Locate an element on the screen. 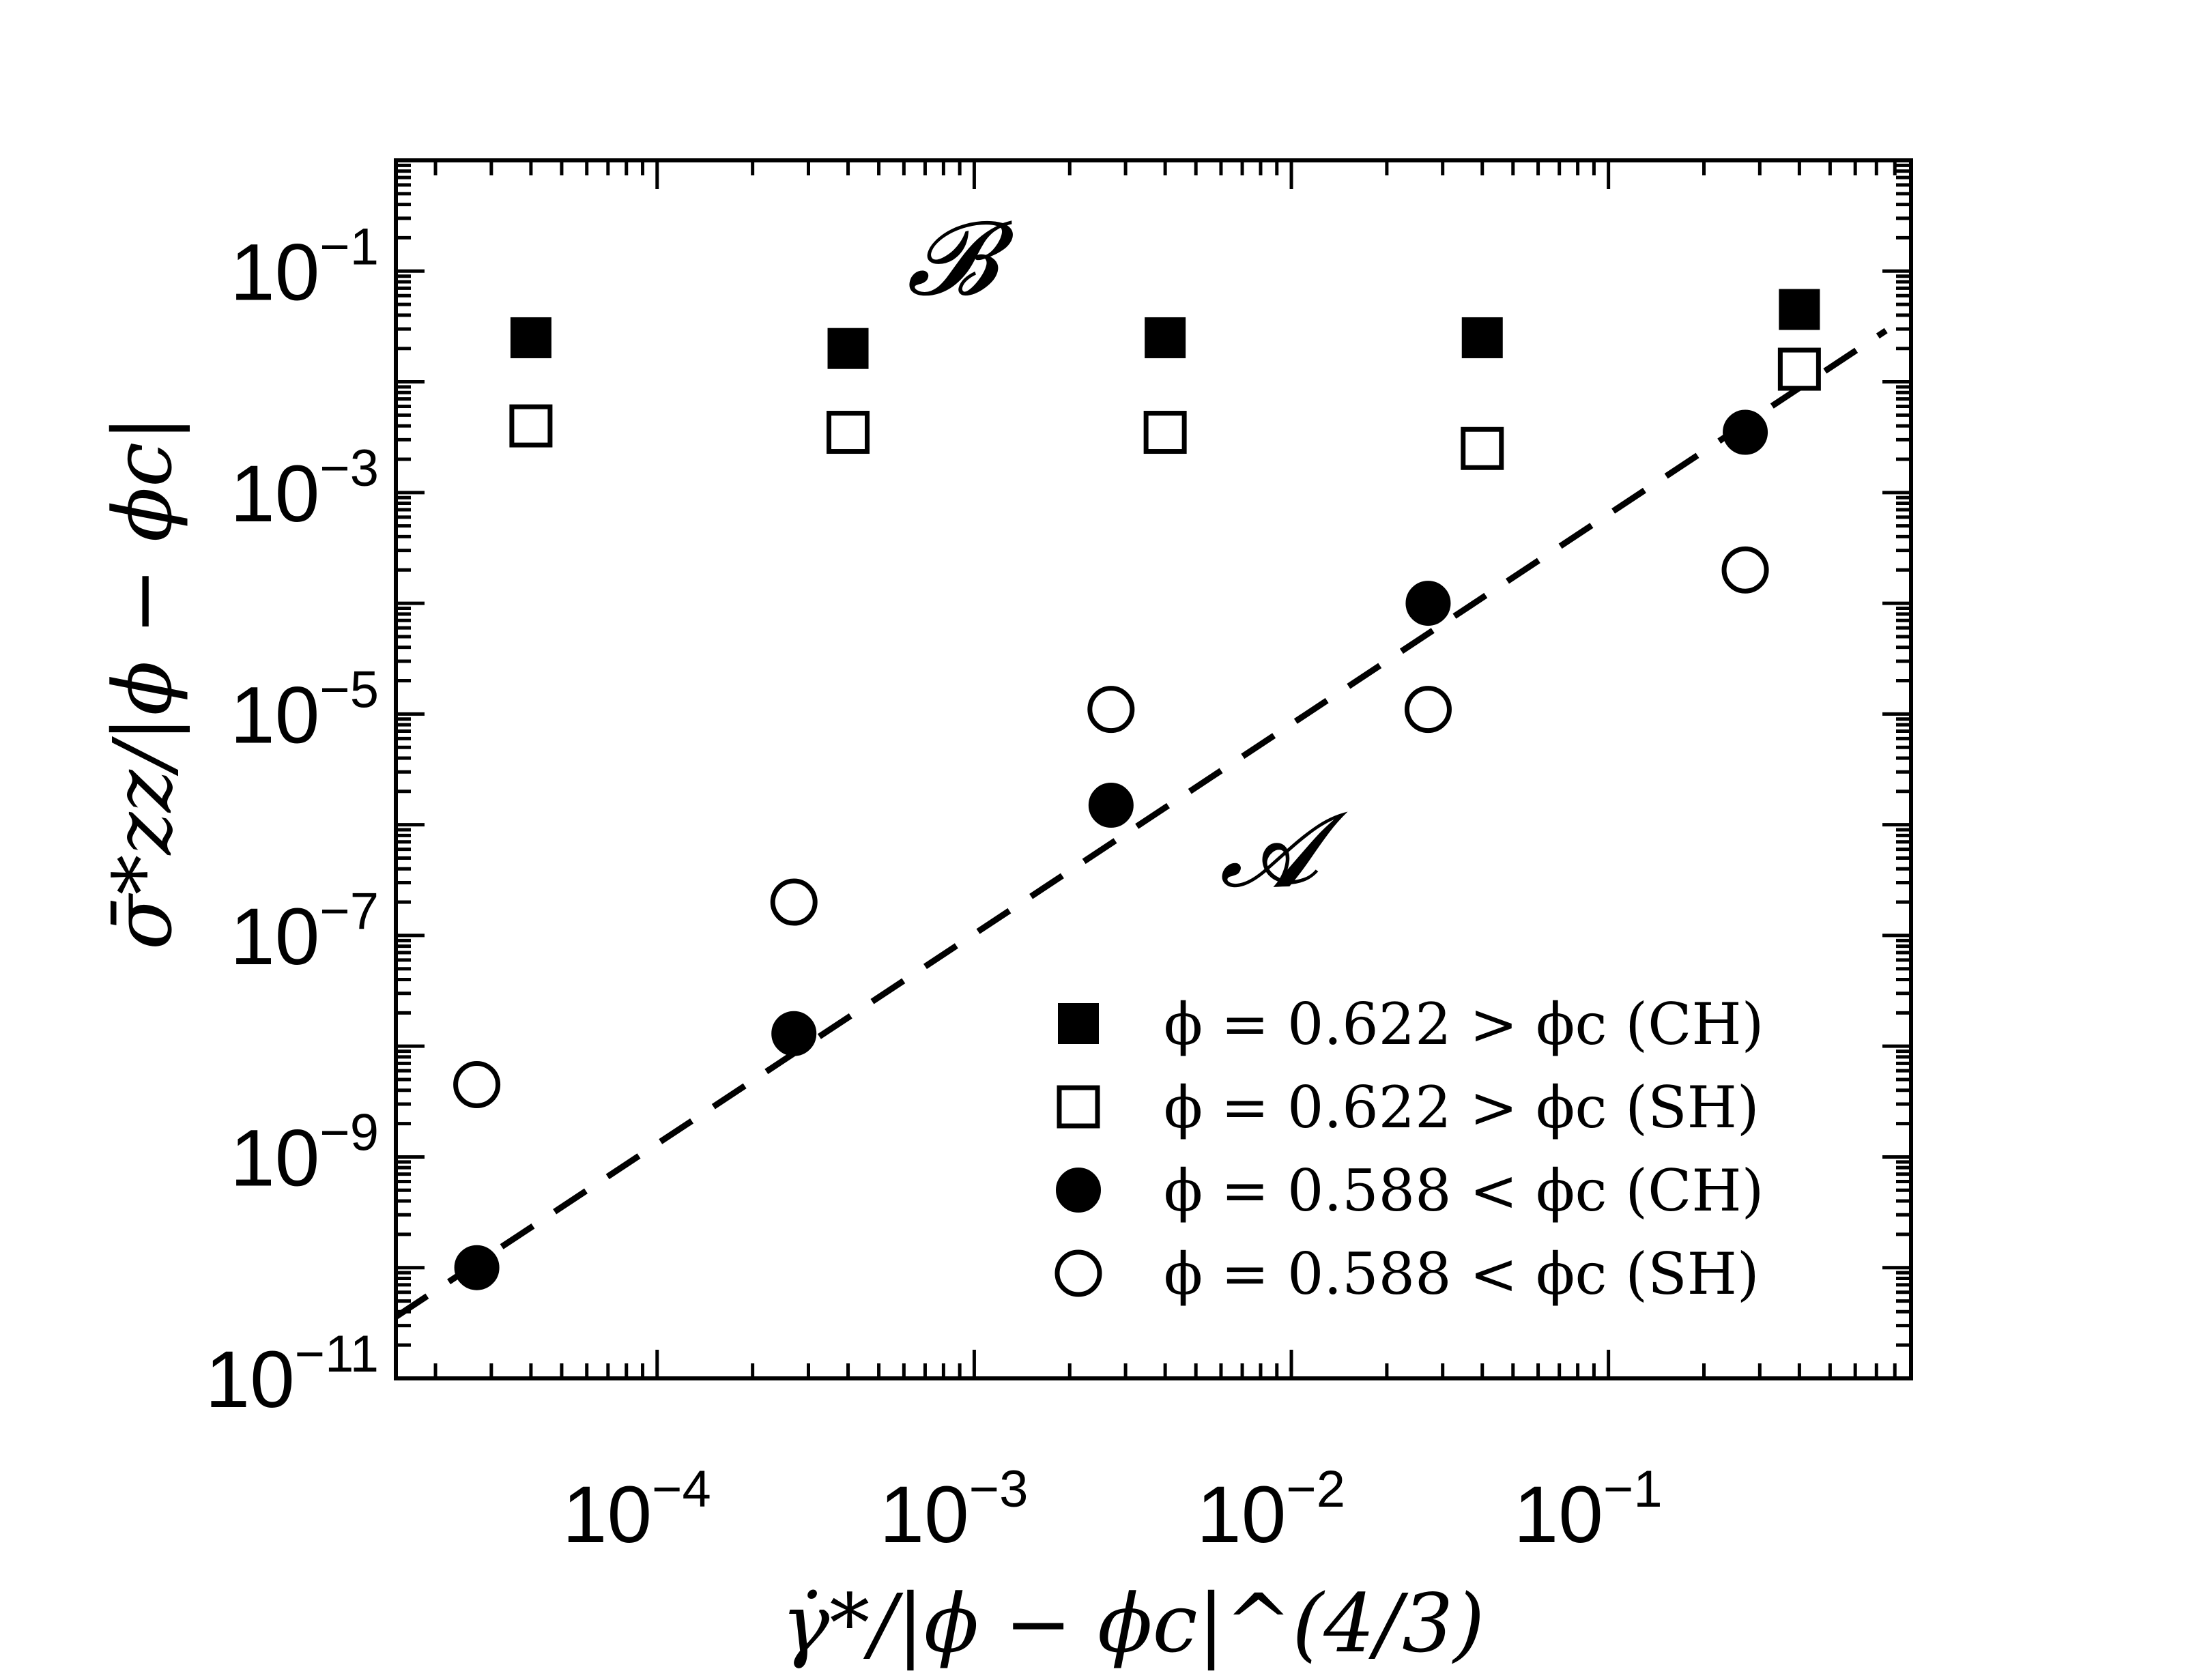 Image resolution: width=2195 pixels, height=1680 pixels. y-tick-label: 10⁻¹¹ is located at coordinates (292, 1375).